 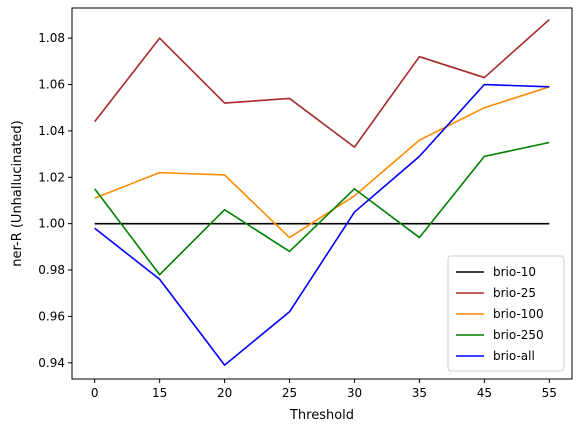 What do you see at coordinates (95, 393) in the screenshot?
I see `x-tick-label: 0` at bounding box center [95, 393].